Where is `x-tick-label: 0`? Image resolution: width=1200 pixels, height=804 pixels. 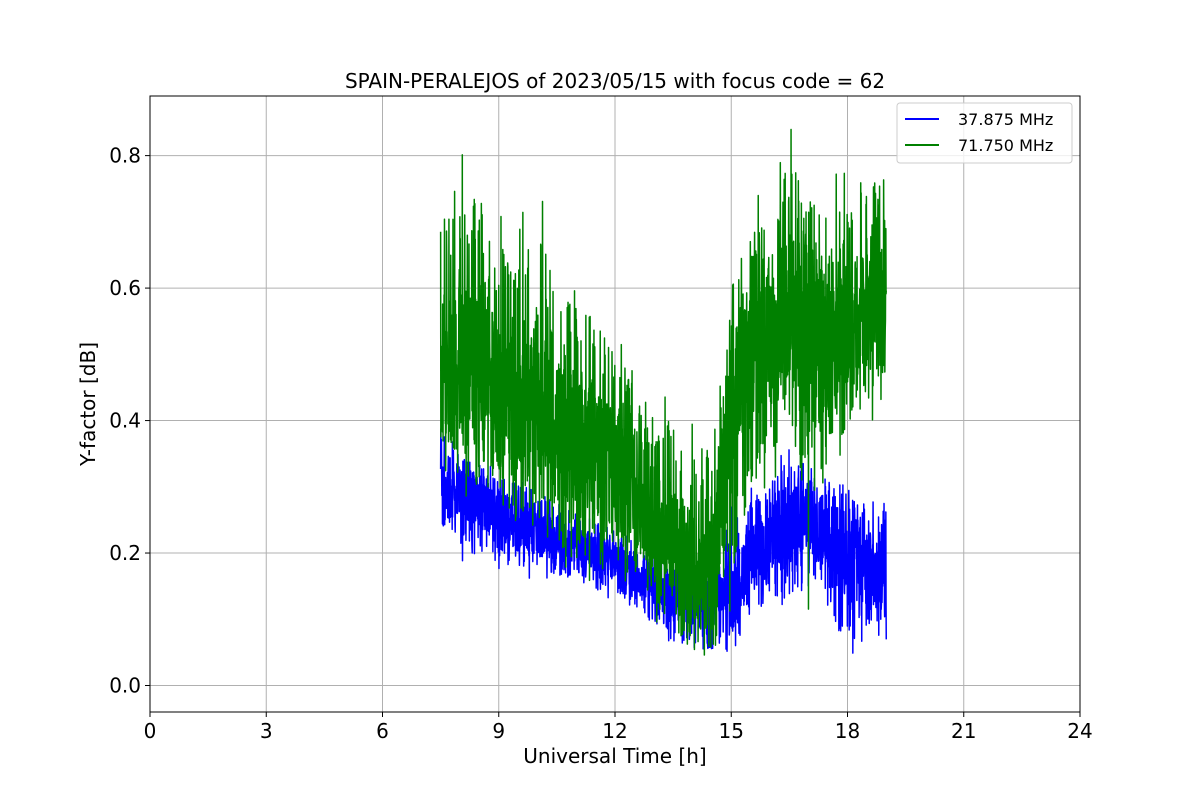 x-tick-label: 0 is located at coordinates (150, 731).